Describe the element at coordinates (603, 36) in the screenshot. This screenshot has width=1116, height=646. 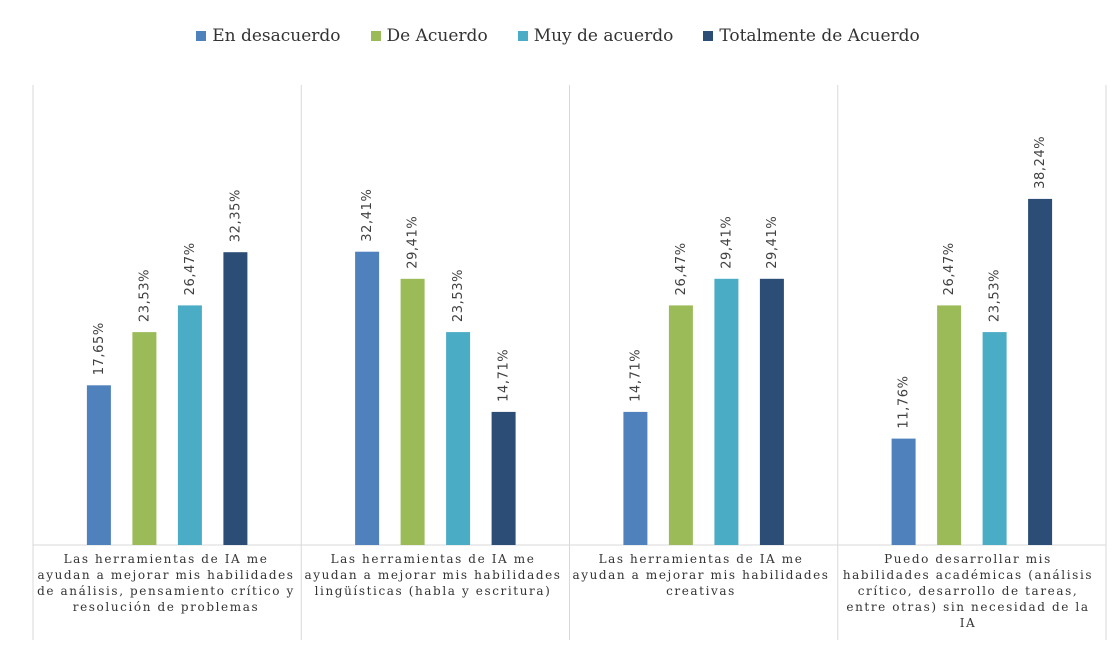
I see `legend-label-muy-de-acuerdo: Muy de acuerdo` at that location.